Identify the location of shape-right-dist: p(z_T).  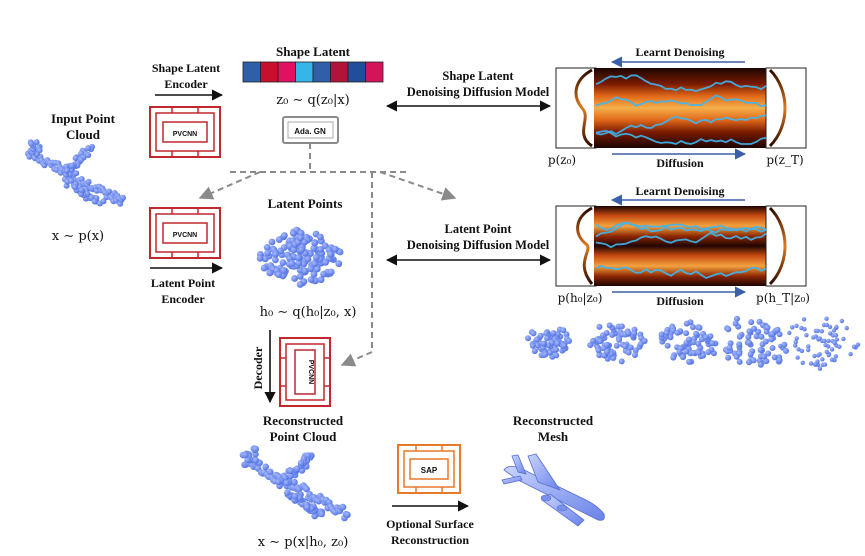
(784, 160).